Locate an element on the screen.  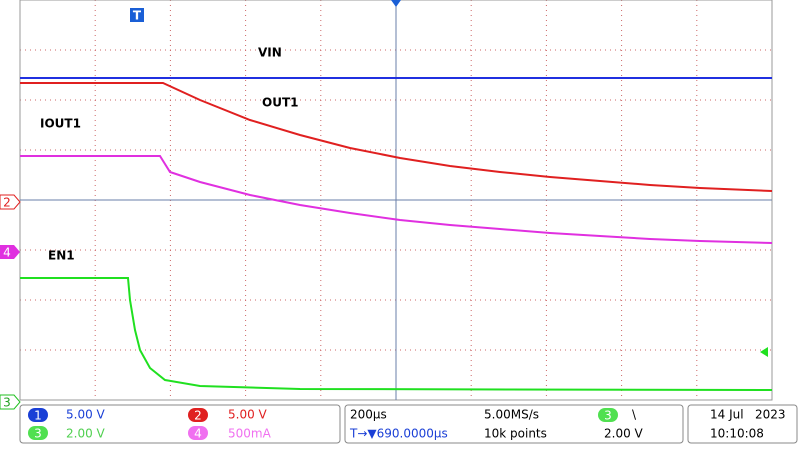
ch2-marker is located at coordinates (10, 202).